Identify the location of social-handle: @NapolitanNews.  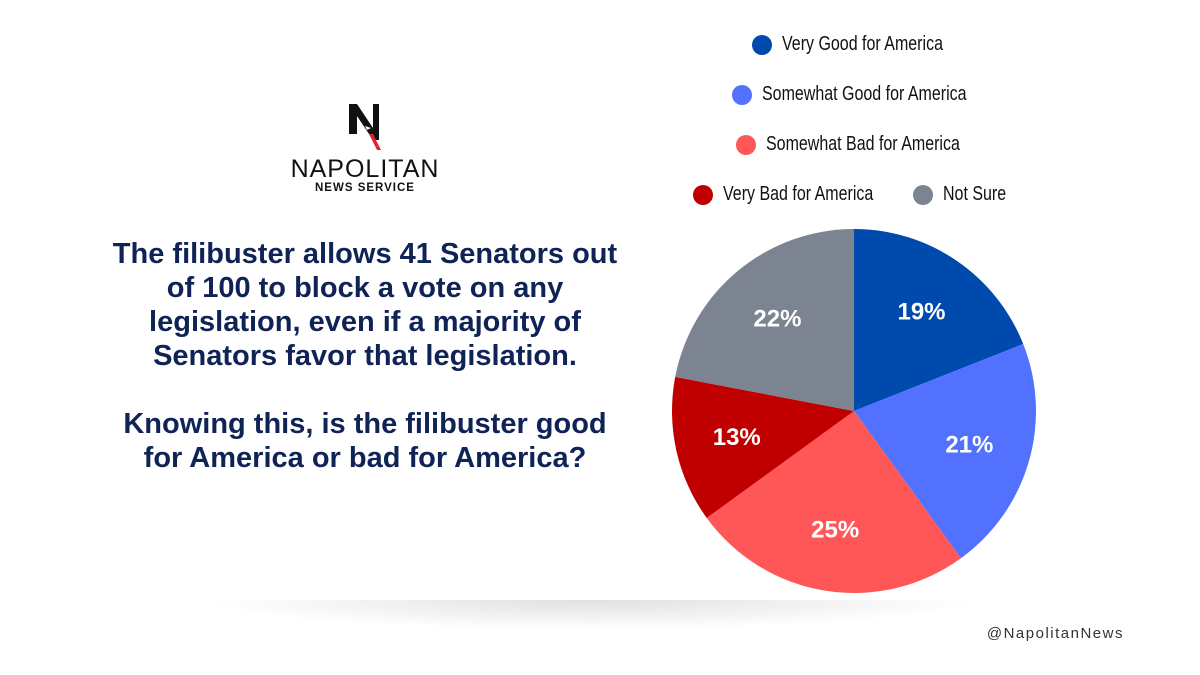
(1055, 633).